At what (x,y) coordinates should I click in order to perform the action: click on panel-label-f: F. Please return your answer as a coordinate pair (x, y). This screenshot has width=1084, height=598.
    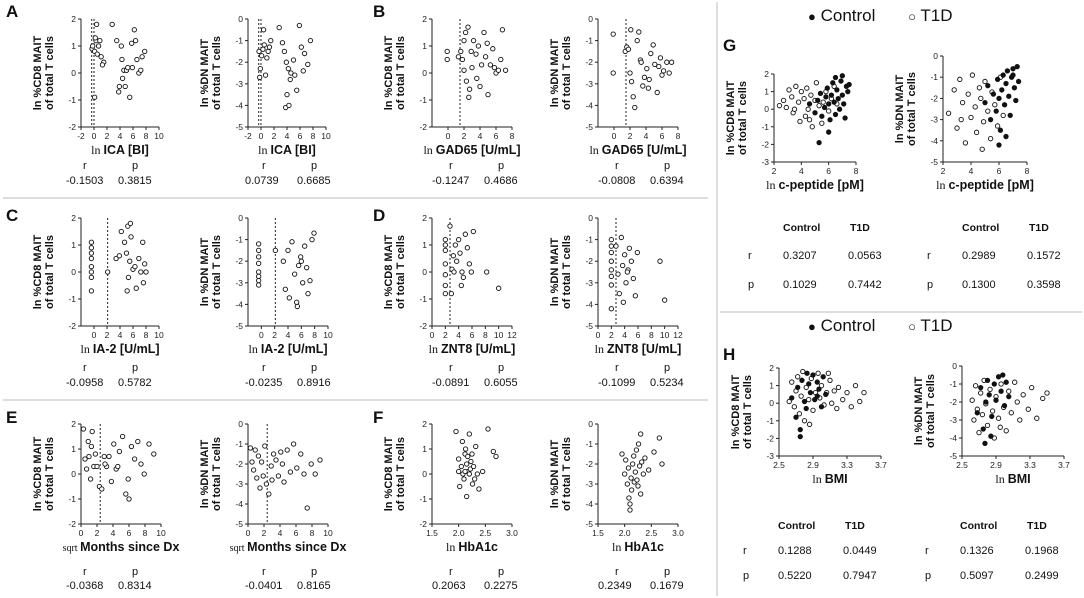
    Looking at the image, I should click on (378, 417).